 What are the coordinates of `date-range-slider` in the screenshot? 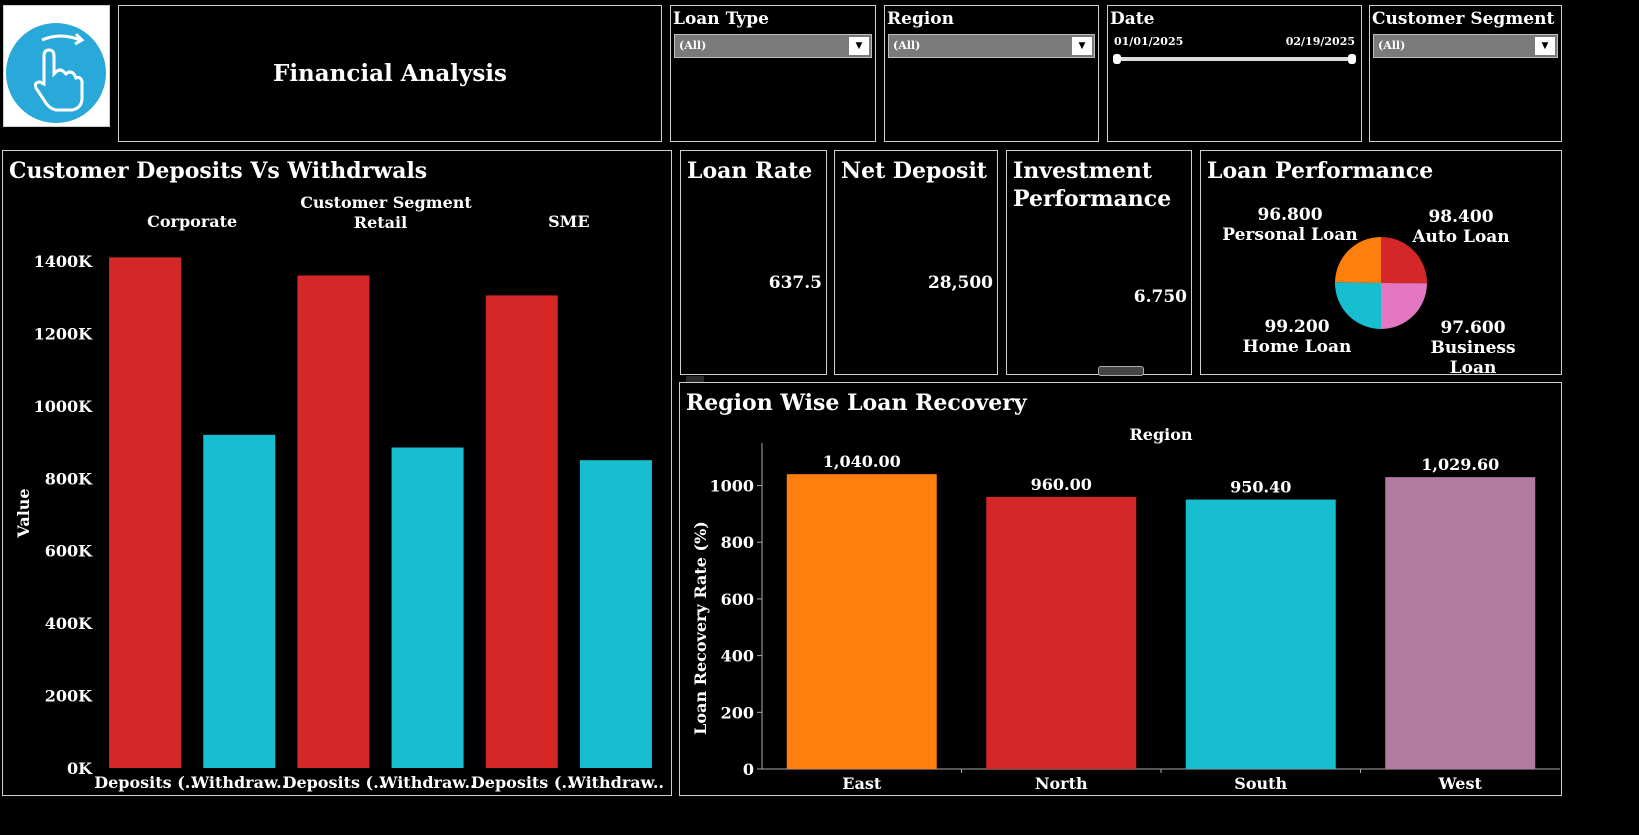 It's located at (1234, 59).